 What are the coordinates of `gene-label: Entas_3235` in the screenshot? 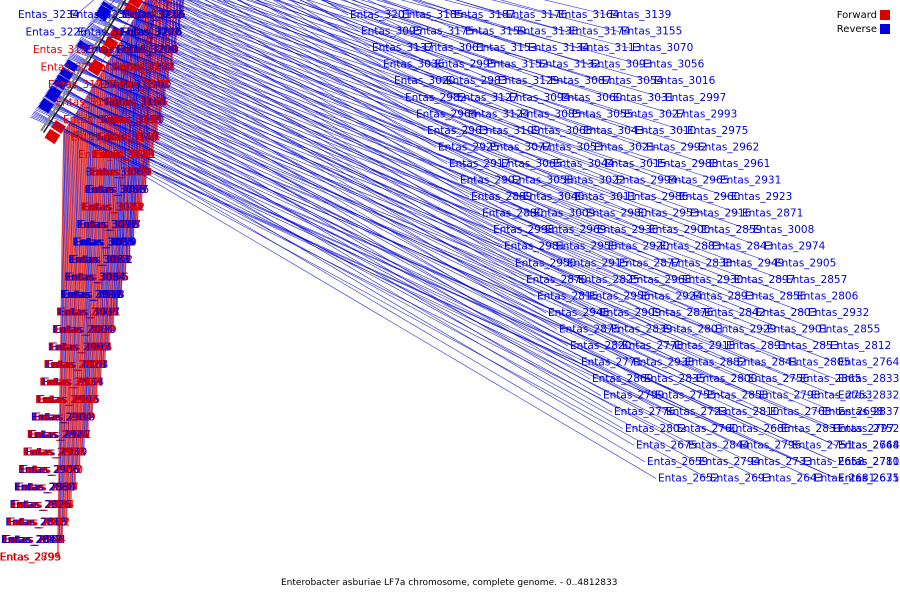 It's located at (155, 15).